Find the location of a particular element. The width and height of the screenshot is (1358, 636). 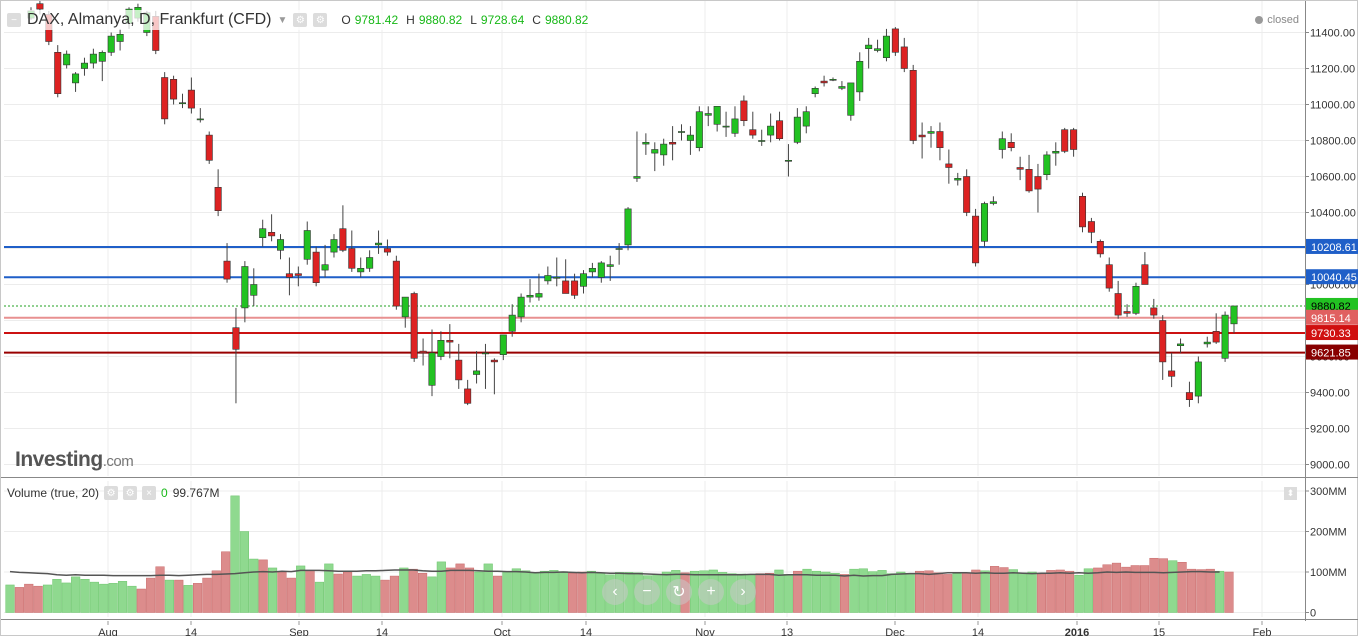

status-dot-icon is located at coordinates (1259, 20).